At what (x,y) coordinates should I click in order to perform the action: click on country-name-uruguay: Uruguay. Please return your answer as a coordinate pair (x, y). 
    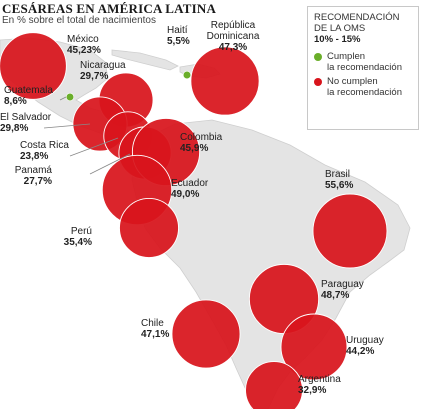
    Looking at the image, I should click on (365, 340).